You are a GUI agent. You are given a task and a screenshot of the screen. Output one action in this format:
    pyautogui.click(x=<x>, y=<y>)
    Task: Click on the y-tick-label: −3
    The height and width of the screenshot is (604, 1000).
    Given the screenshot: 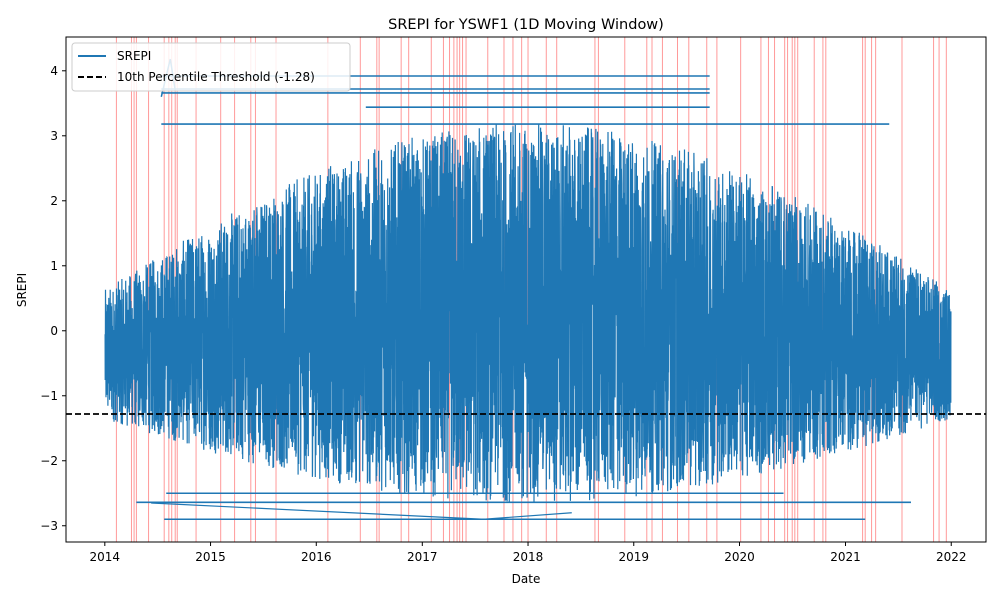 What is the action you would take?
    pyautogui.click(x=49, y=526)
    